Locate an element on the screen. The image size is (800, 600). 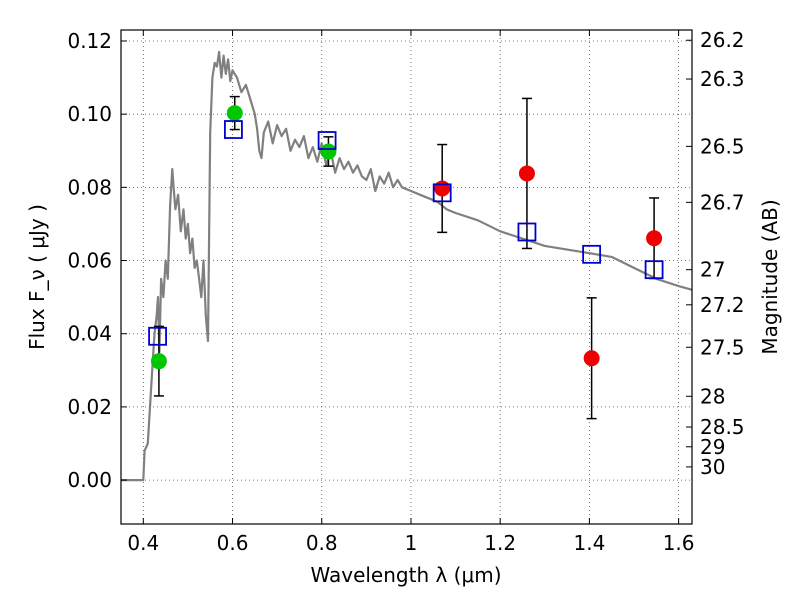
x-tick-label: 0.4 is located at coordinates (143, 543).